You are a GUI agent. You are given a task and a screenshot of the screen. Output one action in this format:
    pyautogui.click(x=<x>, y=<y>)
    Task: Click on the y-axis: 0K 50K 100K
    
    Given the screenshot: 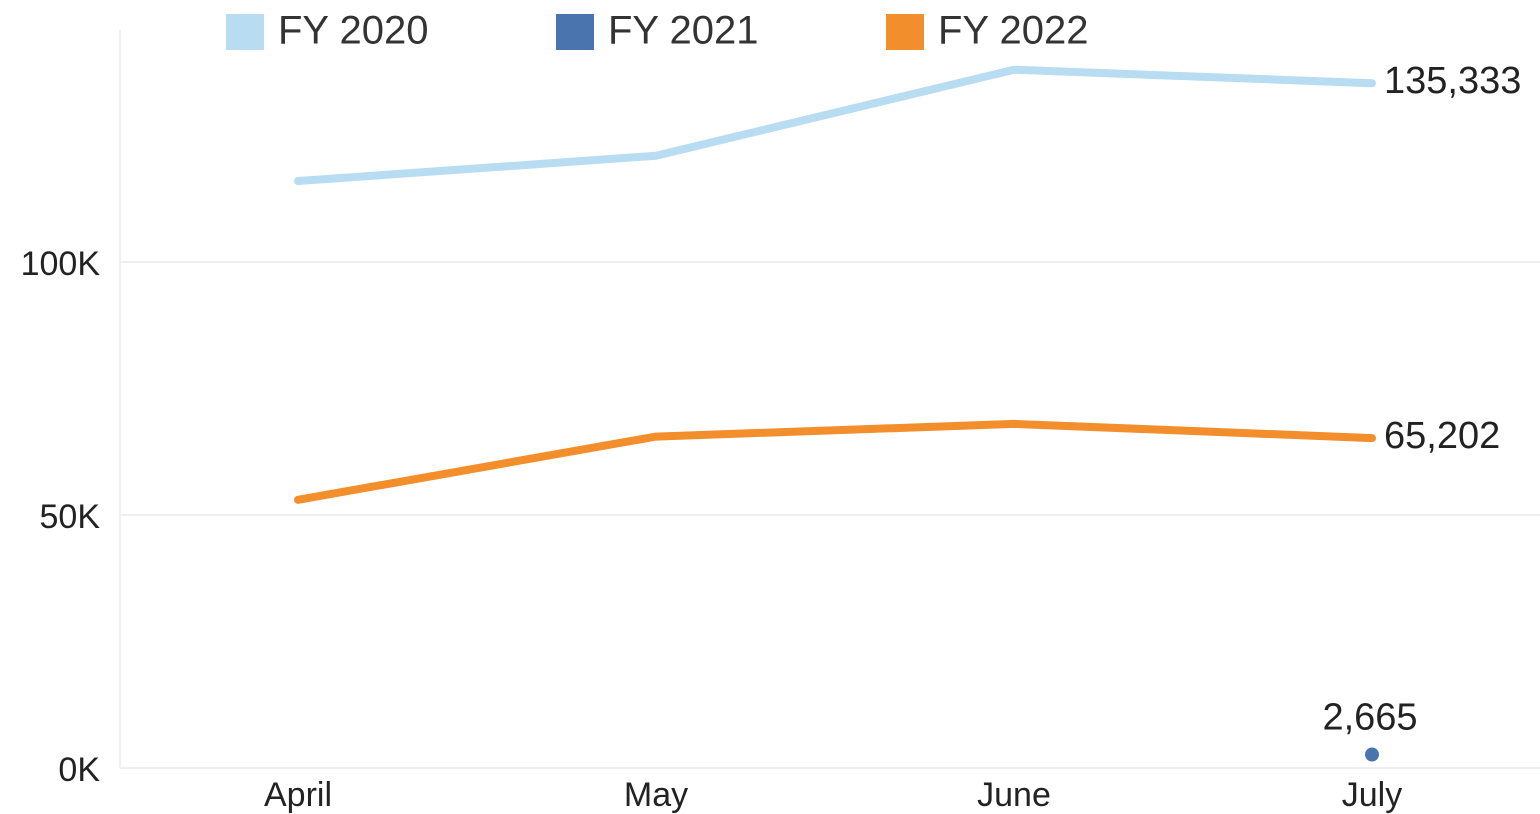 What is the action you would take?
    pyautogui.click(x=61, y=517)
    